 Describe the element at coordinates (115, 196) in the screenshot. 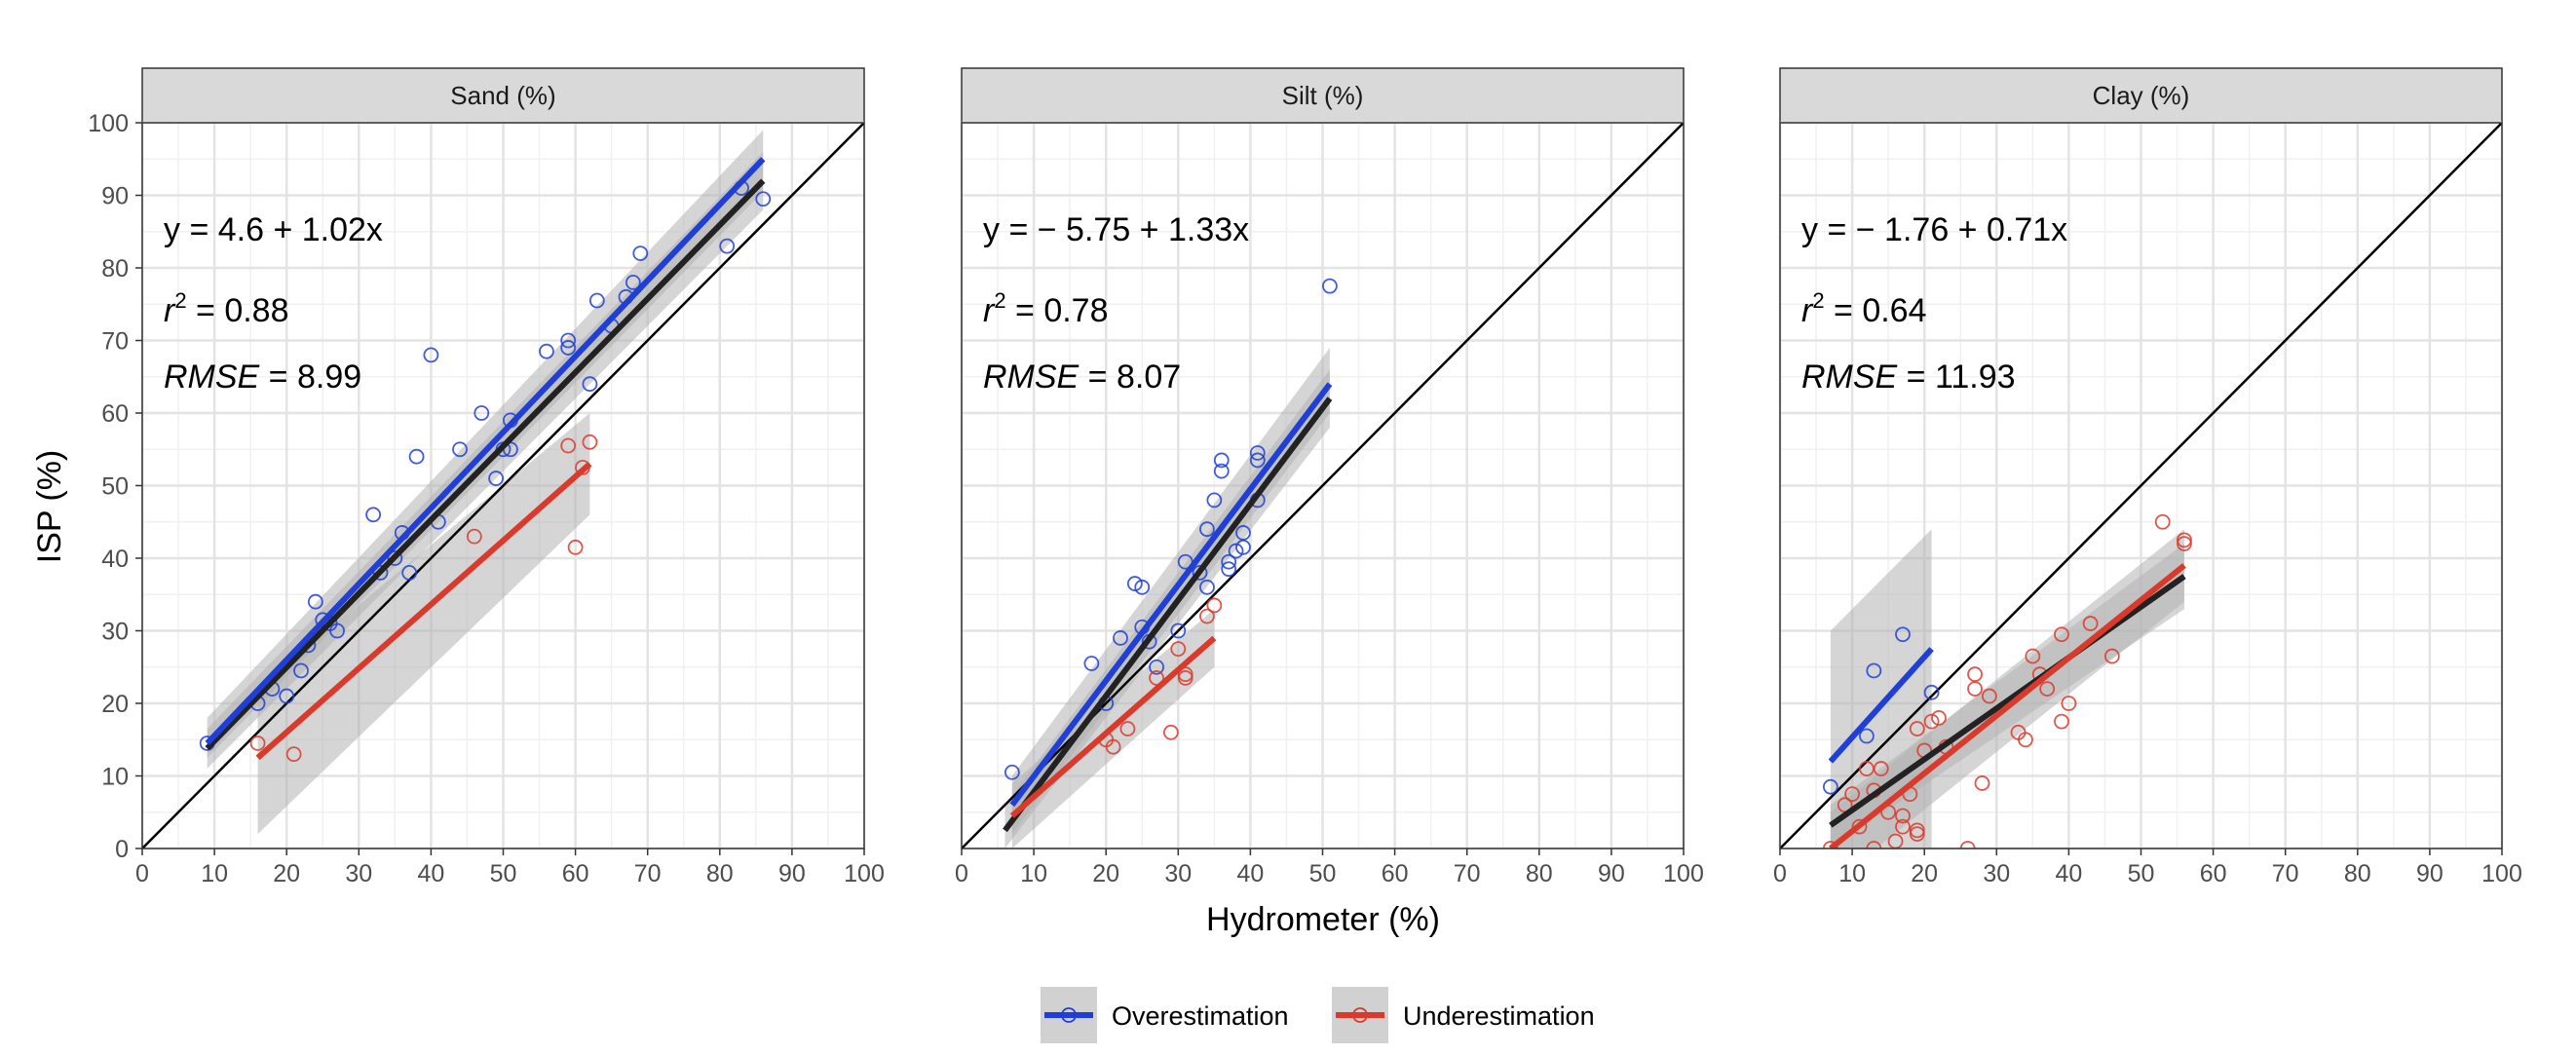

I see `y-tick-label: 90` at that location.